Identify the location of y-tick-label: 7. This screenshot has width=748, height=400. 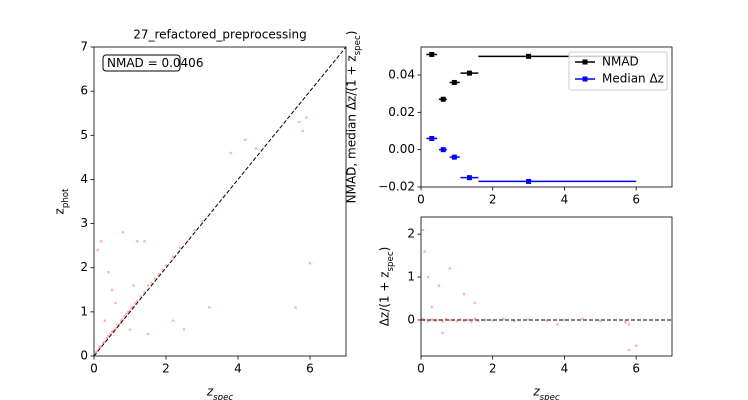
(84, 47).